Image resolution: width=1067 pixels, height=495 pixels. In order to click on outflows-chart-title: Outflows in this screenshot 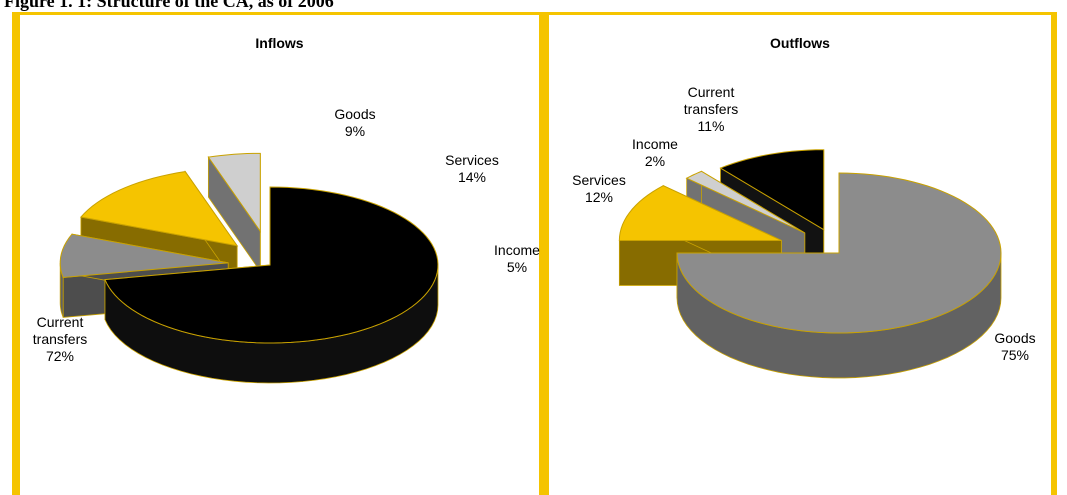, I will do `click(800, 43)`.